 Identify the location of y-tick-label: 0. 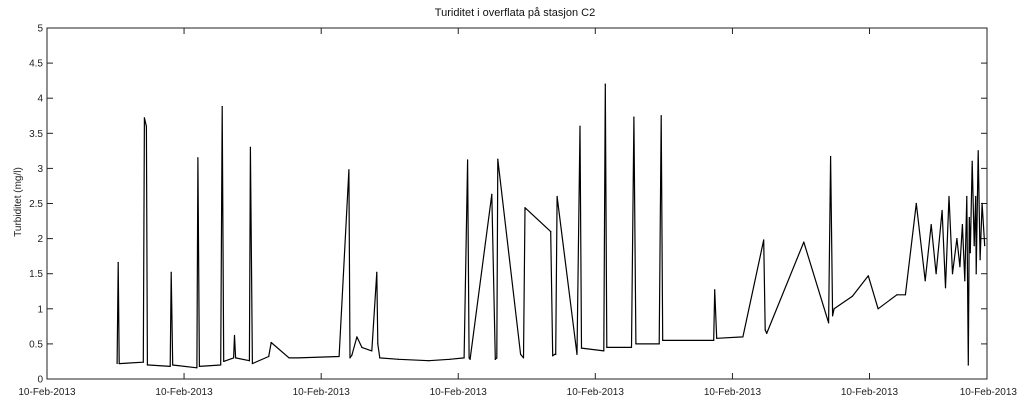
(40, 380).